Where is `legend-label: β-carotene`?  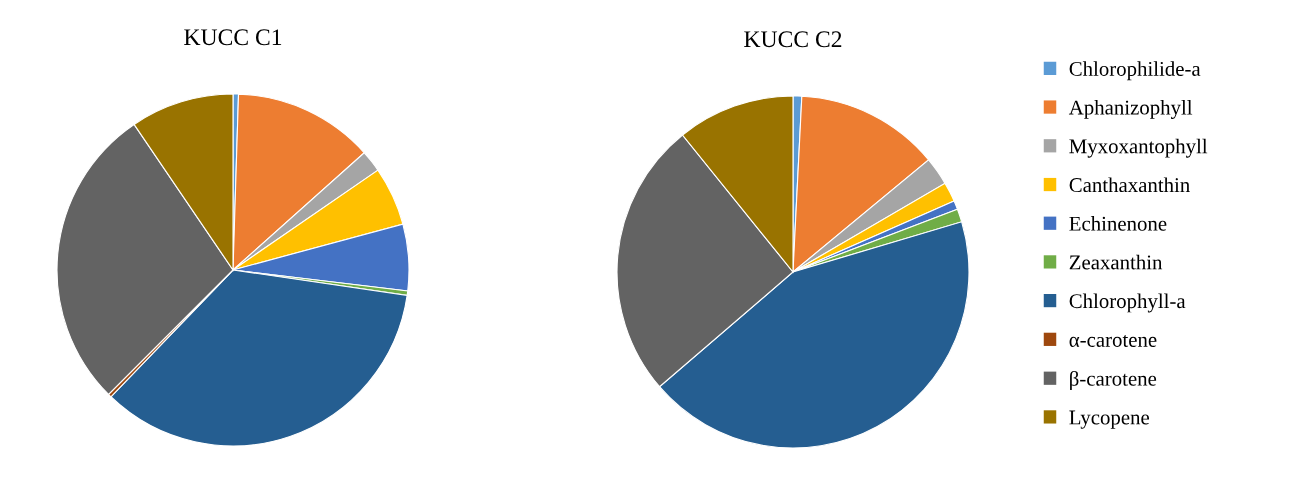 legend-label: β-carotene is located at coordinates (1113, 380).